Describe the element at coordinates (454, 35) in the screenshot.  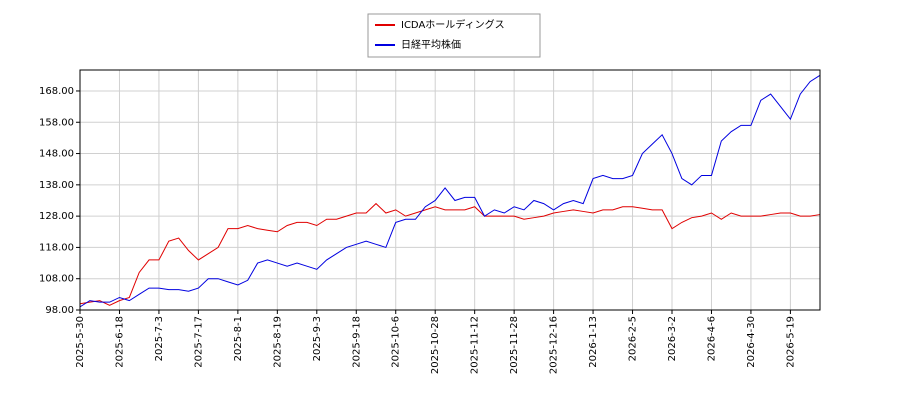
I see `legend-box` at that location.